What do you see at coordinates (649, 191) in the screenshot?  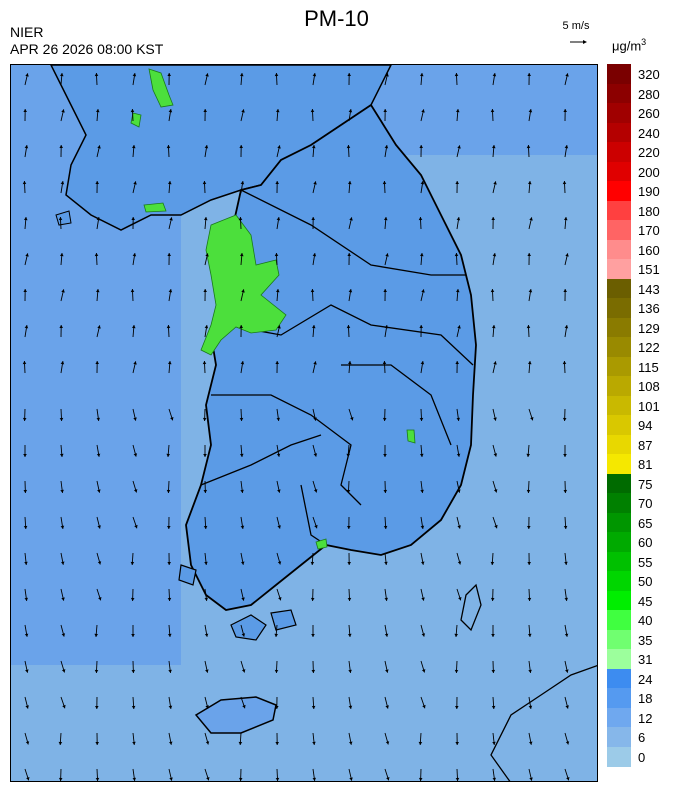 I see `legend-label: 190` at bounding box center [649, 191].